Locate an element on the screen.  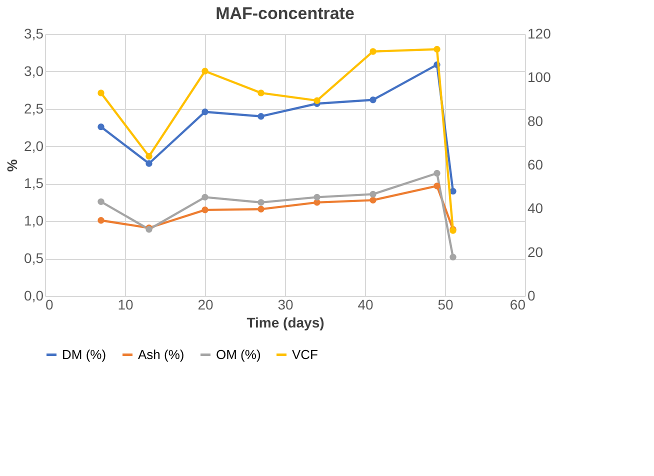
legend-label: Ash (%) is located at coordinates (161, 354).